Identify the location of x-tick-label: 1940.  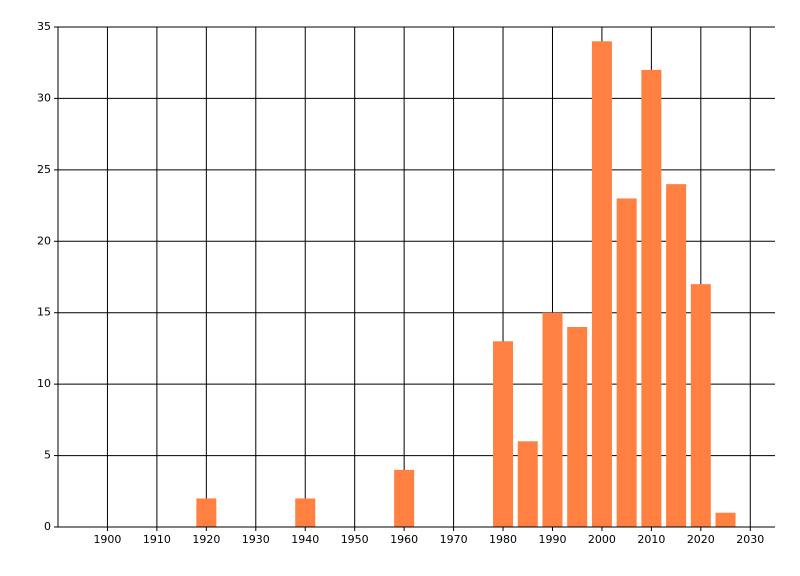
(305, 539).